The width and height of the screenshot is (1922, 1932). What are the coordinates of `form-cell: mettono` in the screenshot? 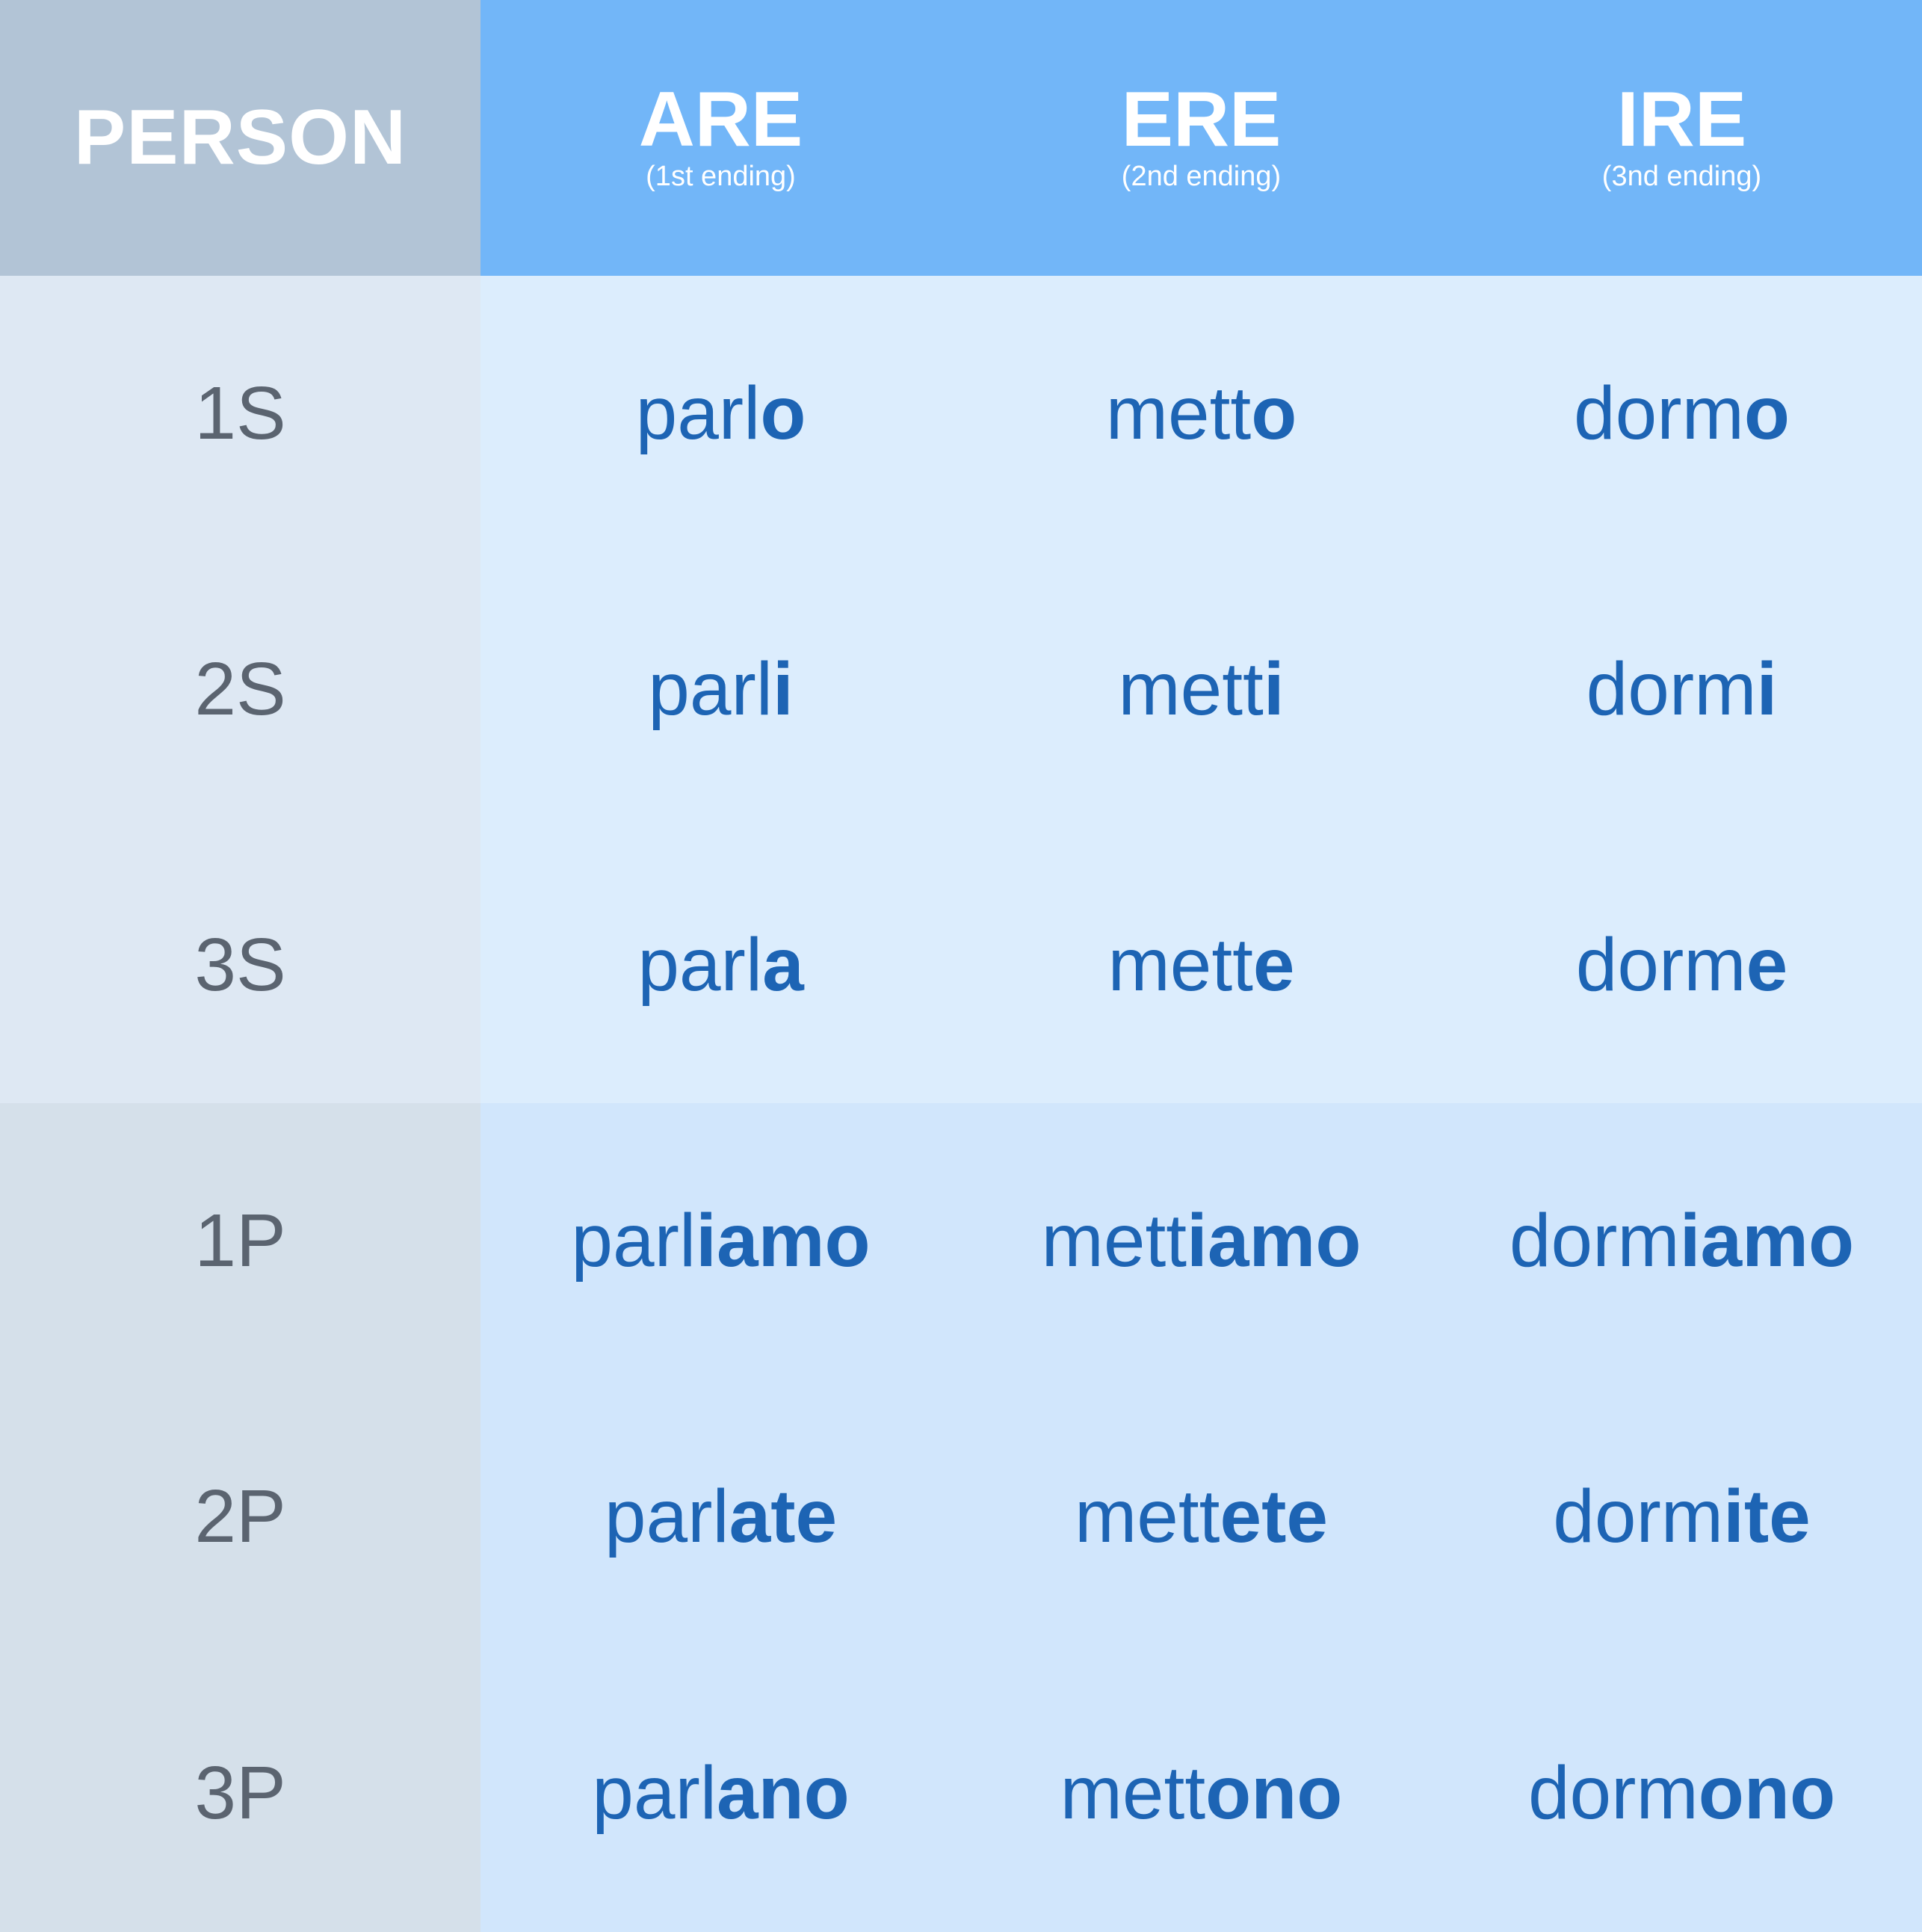 It's located at (1201, 1793).